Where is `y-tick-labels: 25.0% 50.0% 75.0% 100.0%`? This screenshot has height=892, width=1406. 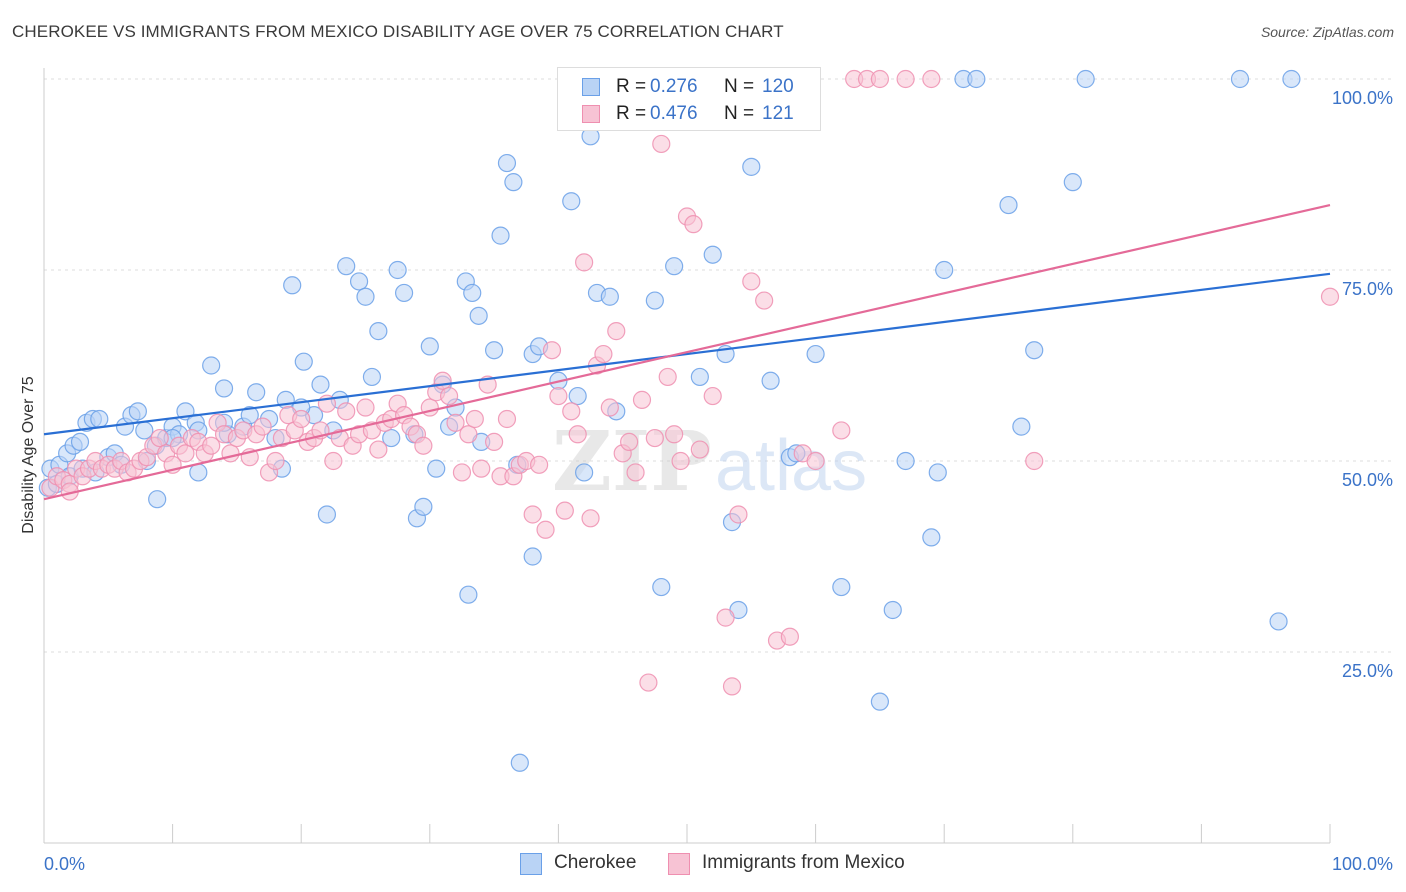 y-tick-labels: 25.0% 50.0% 75.0% 100.0% is located at coordinates (1362, 384).